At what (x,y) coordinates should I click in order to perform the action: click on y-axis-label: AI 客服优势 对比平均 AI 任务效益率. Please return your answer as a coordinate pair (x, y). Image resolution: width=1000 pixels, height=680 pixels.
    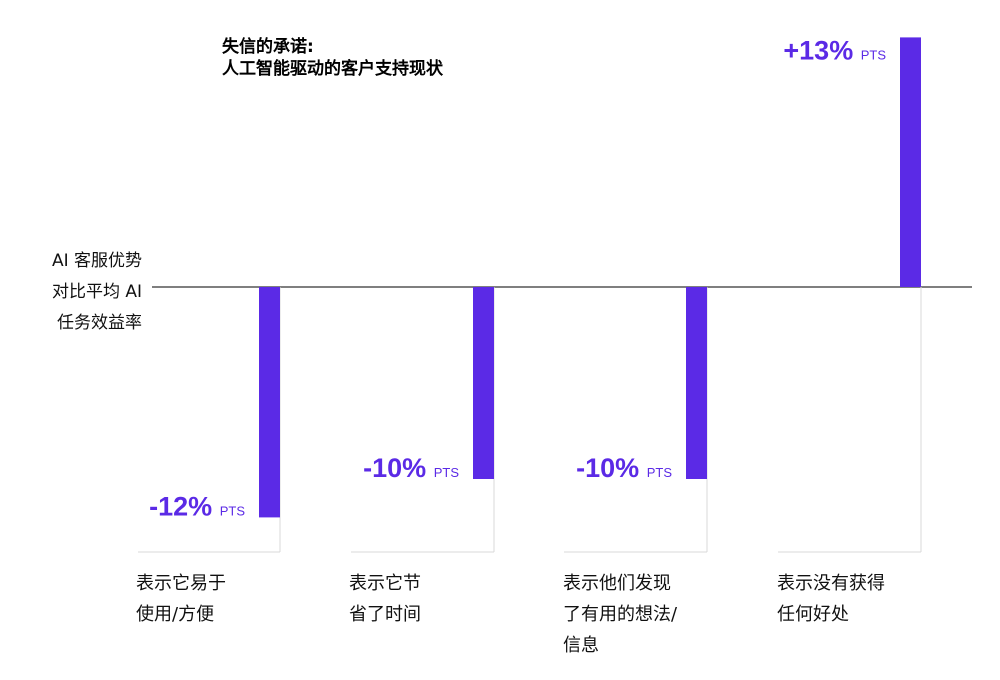
    Looking at the image, I should click on (78, 292).